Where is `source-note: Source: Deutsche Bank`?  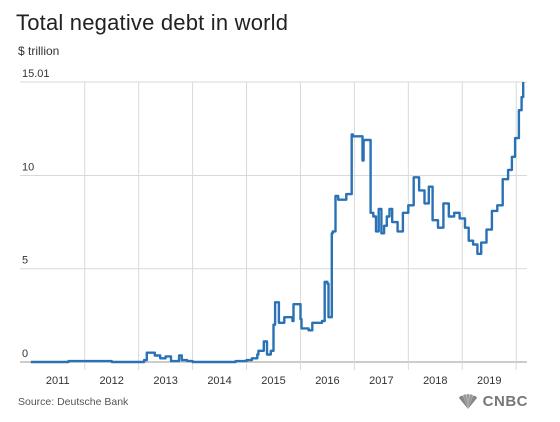 source-note: Source: Deutsche Bank is located at coordinates (73, 402).